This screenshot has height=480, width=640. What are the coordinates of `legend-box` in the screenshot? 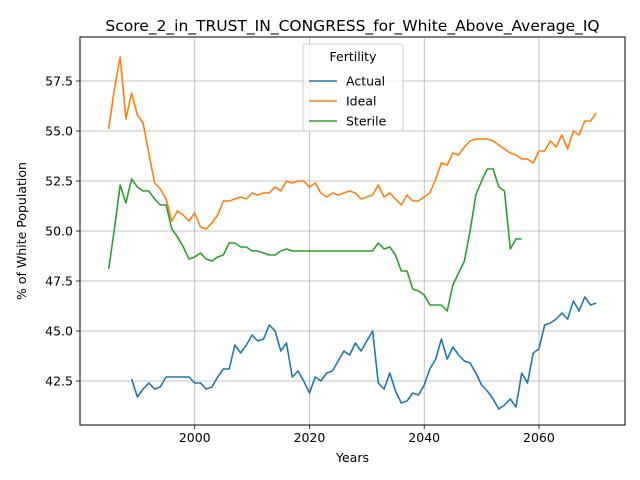 It's located at (353, 87).